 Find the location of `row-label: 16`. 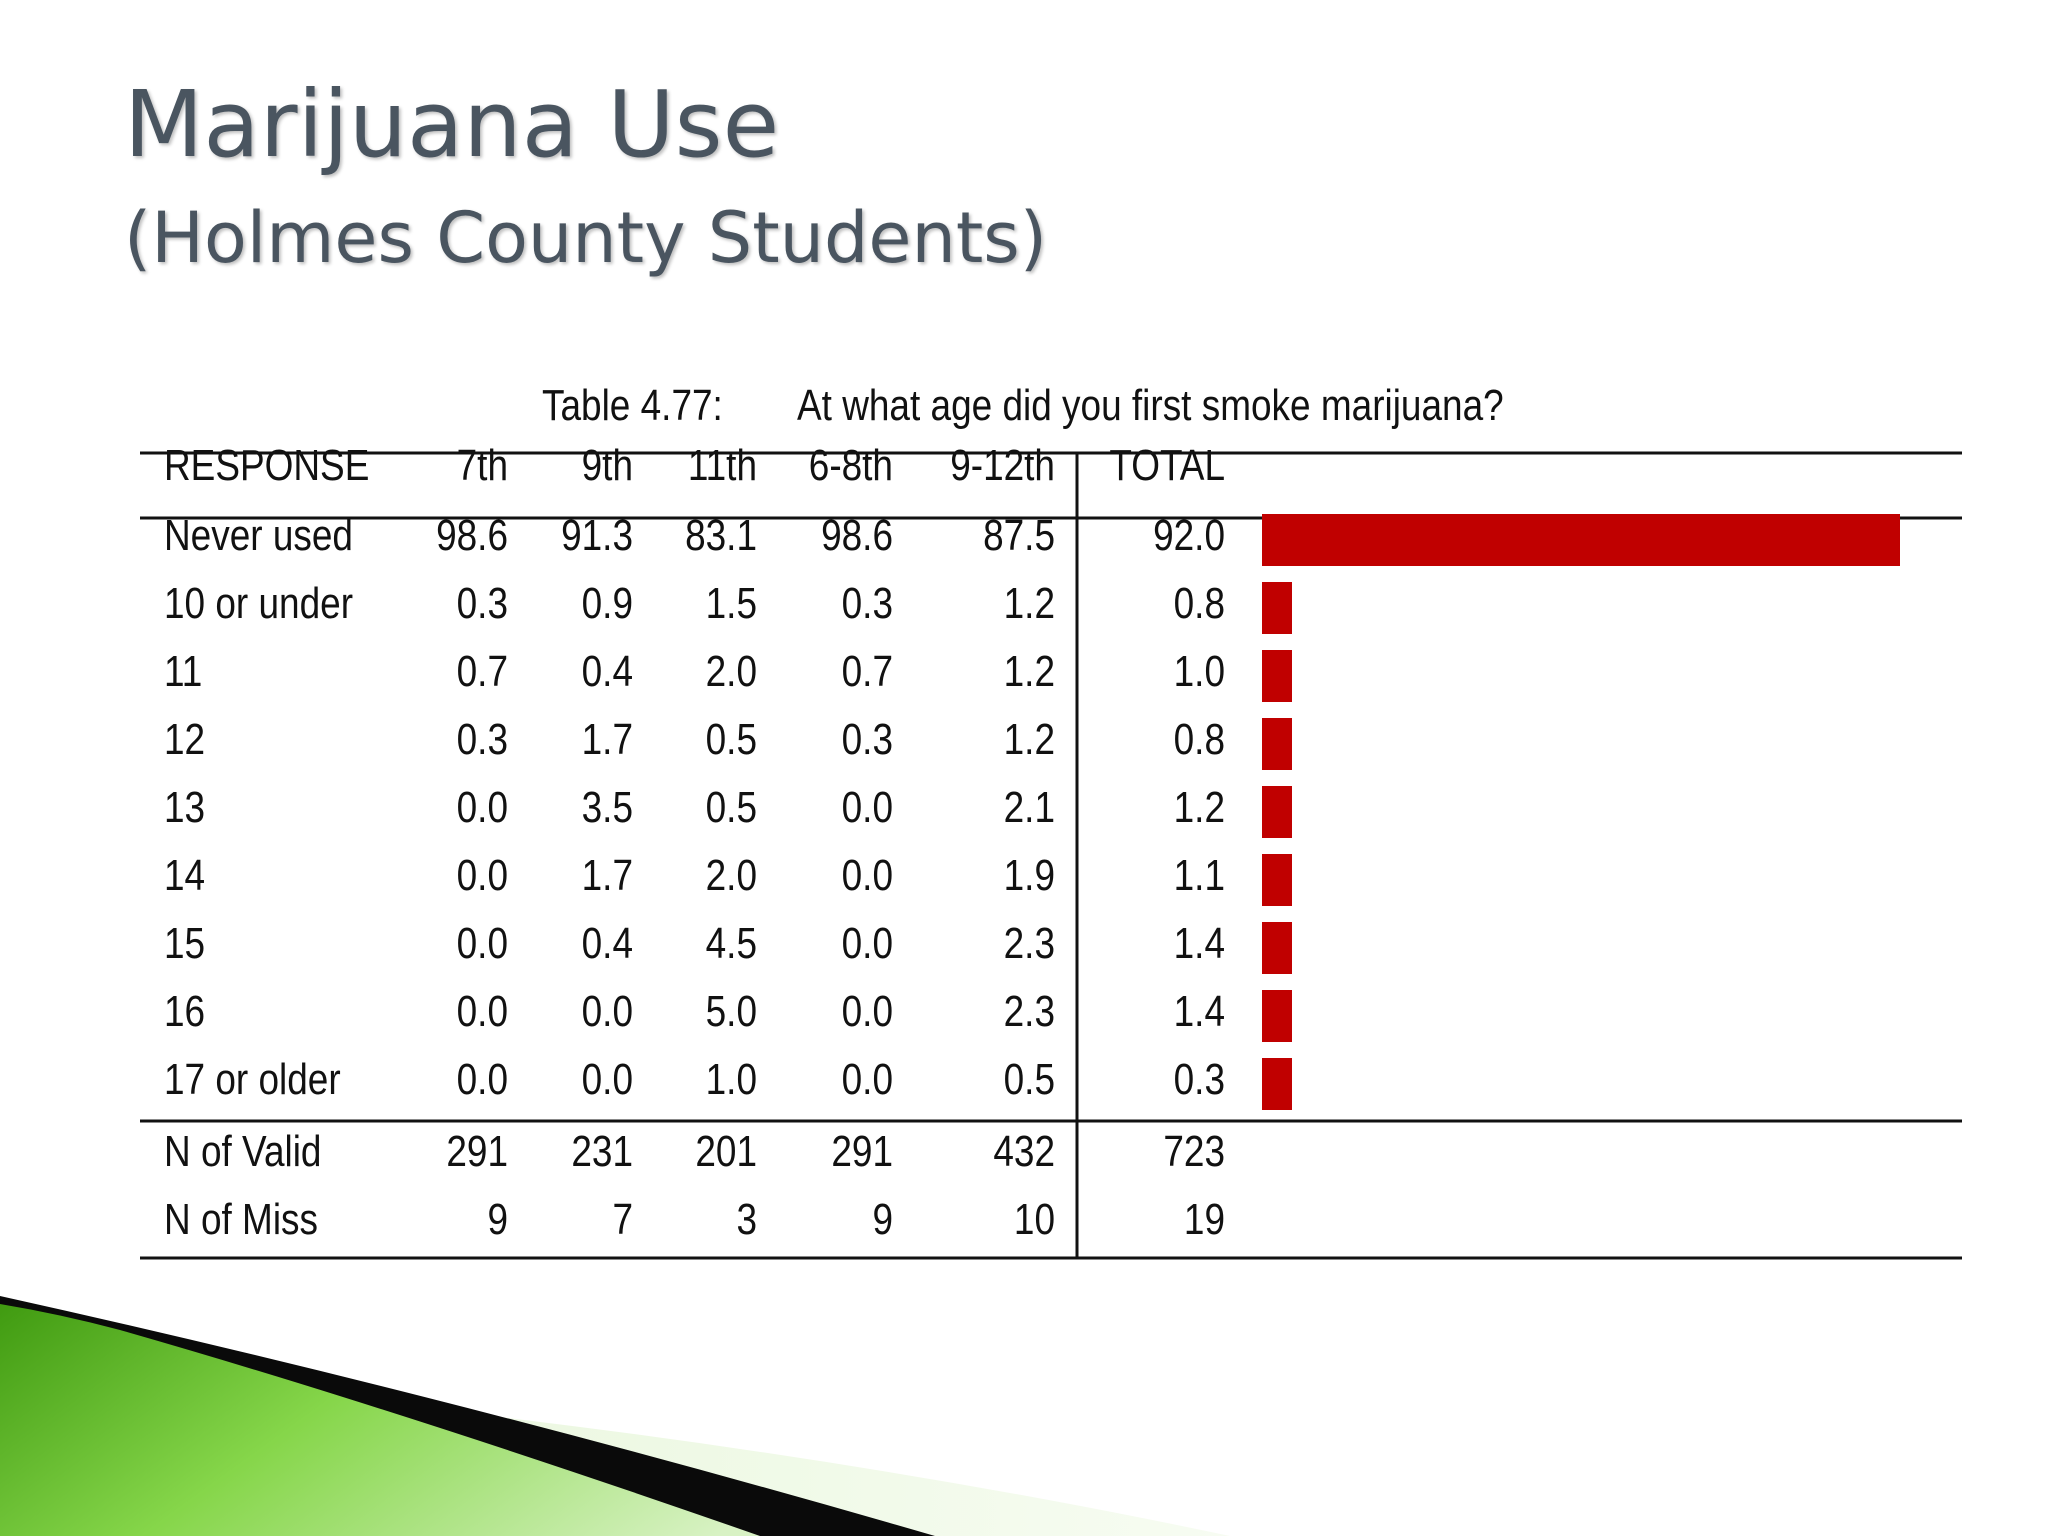

row-label: 16 is located at coordinates (184, 1011).